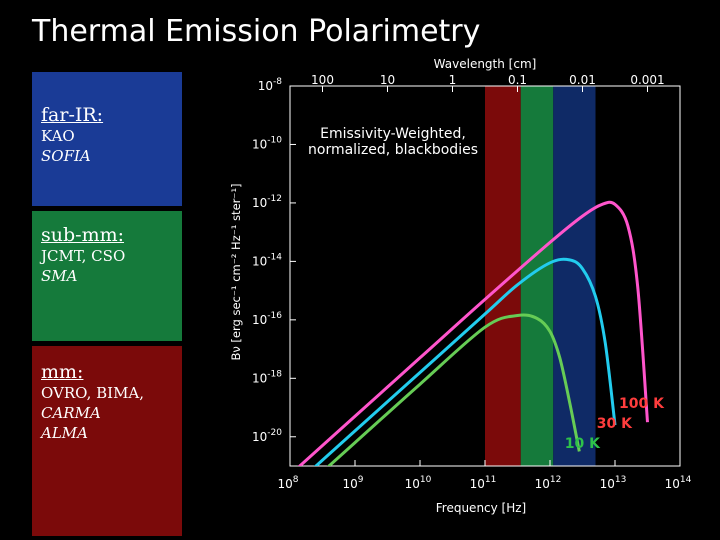 The height and width of the screenshot is (540, 720). I want to click on mm-heading: mm:, so click(62, 372).